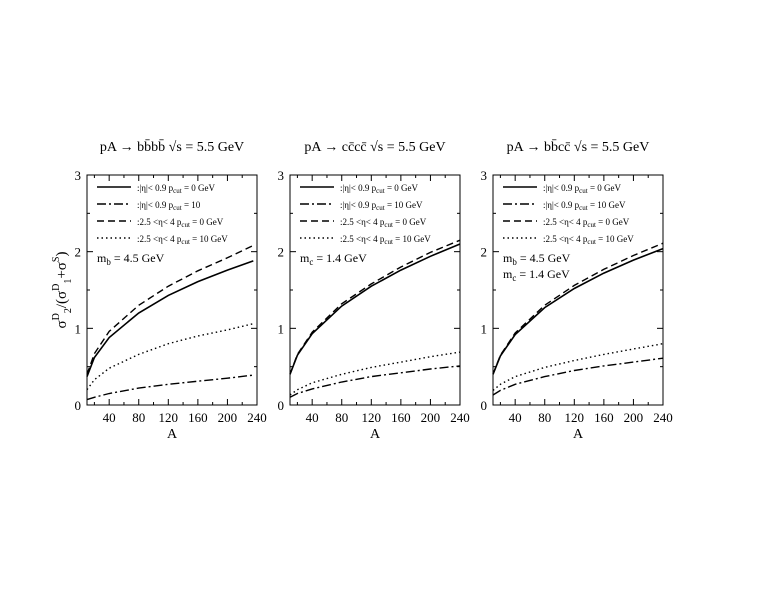 The height and width of the screenshot is (595, 770). What do you see at coordinates (172, 147) in the screenshot?
I see `panel-title: pA → bb̄bb̄ √s = 5.5 GeV` at bounding box center [172, 147].